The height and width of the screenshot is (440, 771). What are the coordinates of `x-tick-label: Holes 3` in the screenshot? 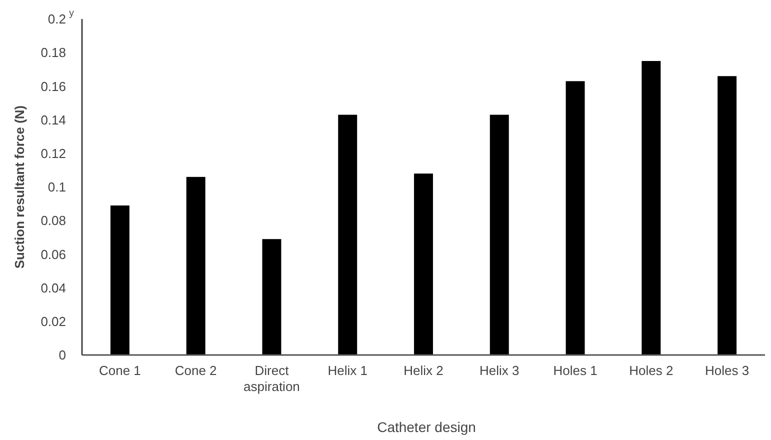 It's located at (727, 370).